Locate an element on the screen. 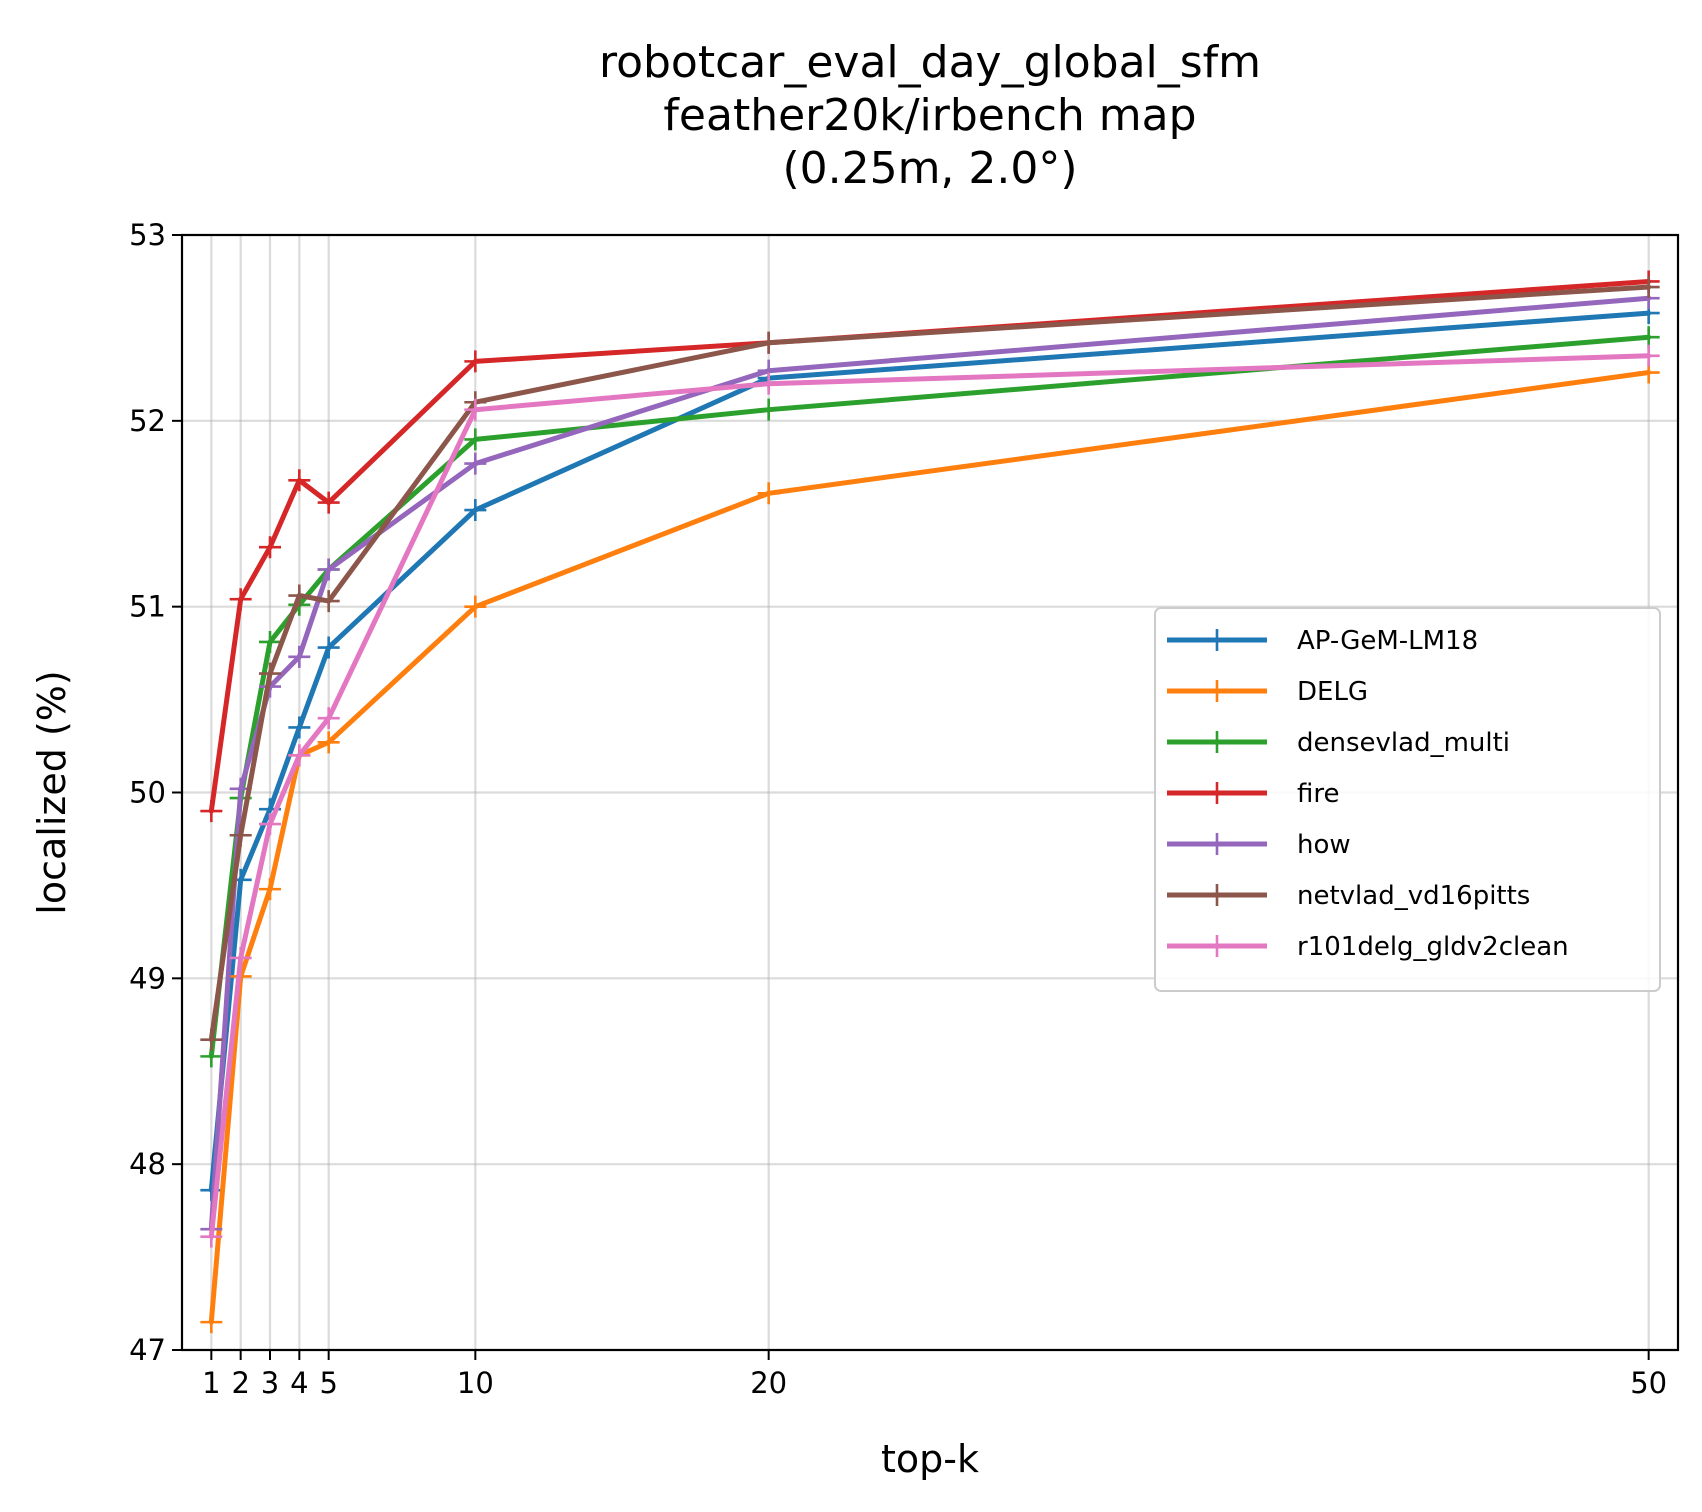 This screenshot has width=1702, height=1512. legend-label: netvlad_vd16pitts is located at coordinates (1413, 896).